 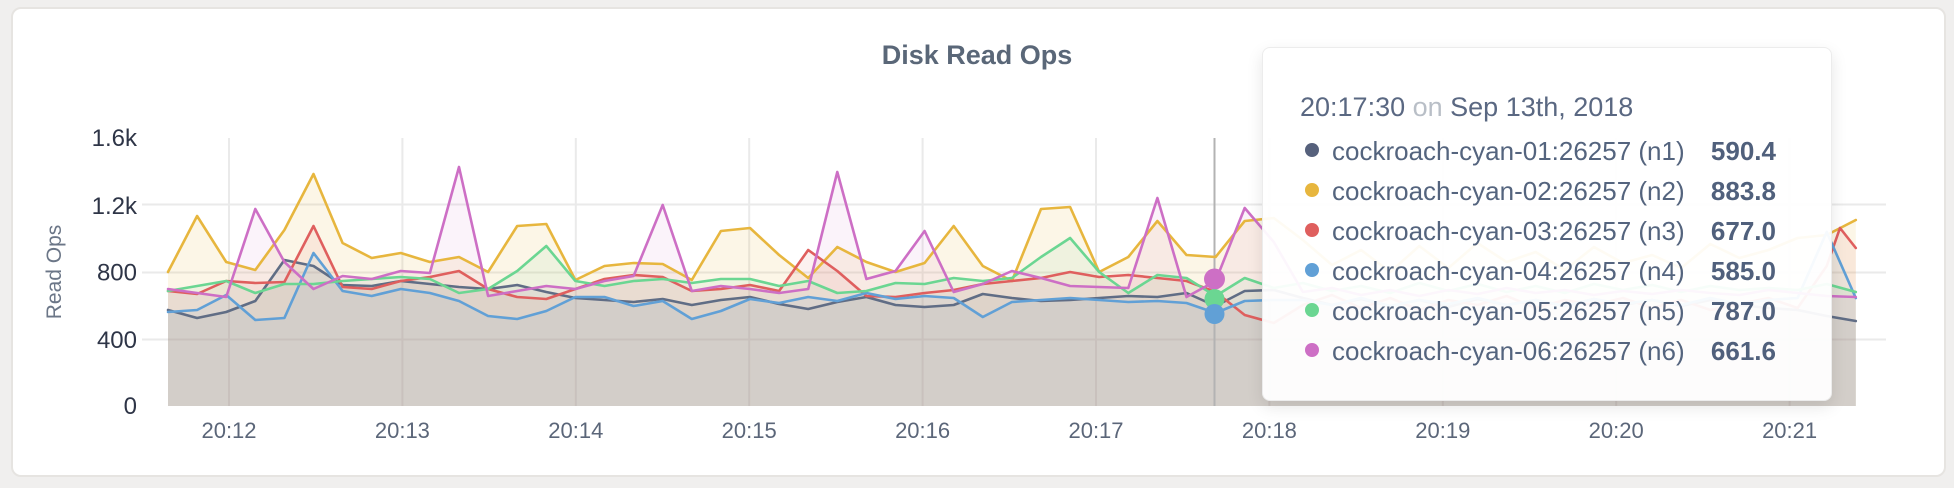 What do you see at coordinates (130, 406) in the screenshot?
I see `svg-text: 0` at bounding box center [130, 406].